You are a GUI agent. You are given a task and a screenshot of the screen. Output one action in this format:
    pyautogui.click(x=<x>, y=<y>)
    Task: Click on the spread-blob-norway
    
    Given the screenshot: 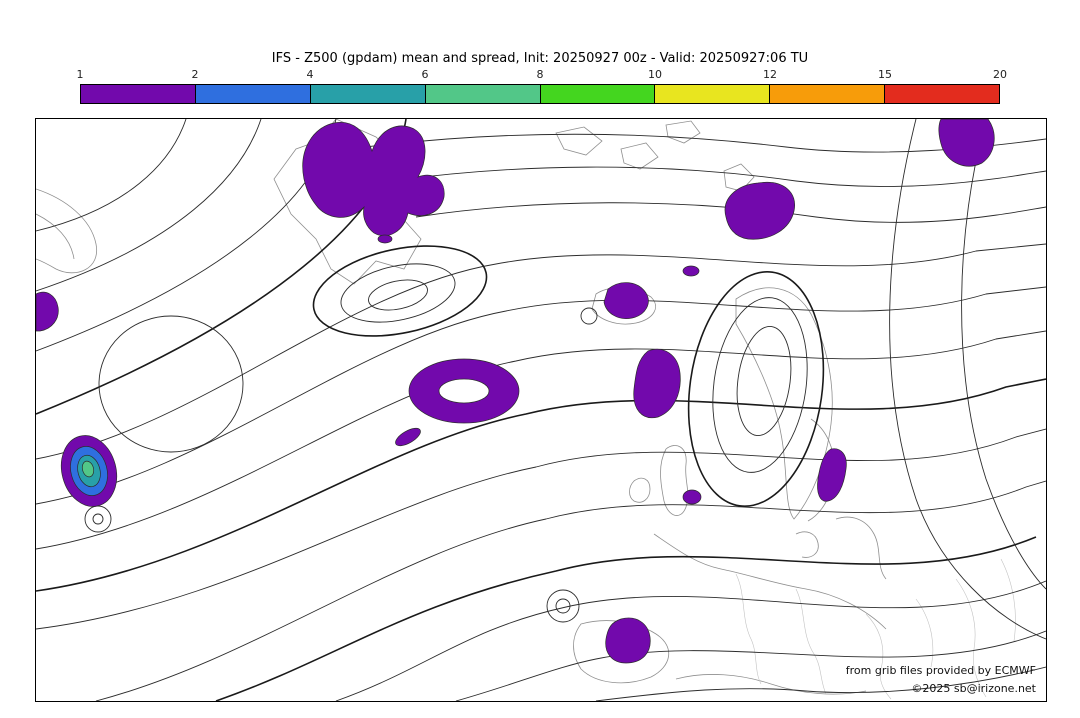 What is the action you would take?
    pyautogui.click(x=657, y=384)
    